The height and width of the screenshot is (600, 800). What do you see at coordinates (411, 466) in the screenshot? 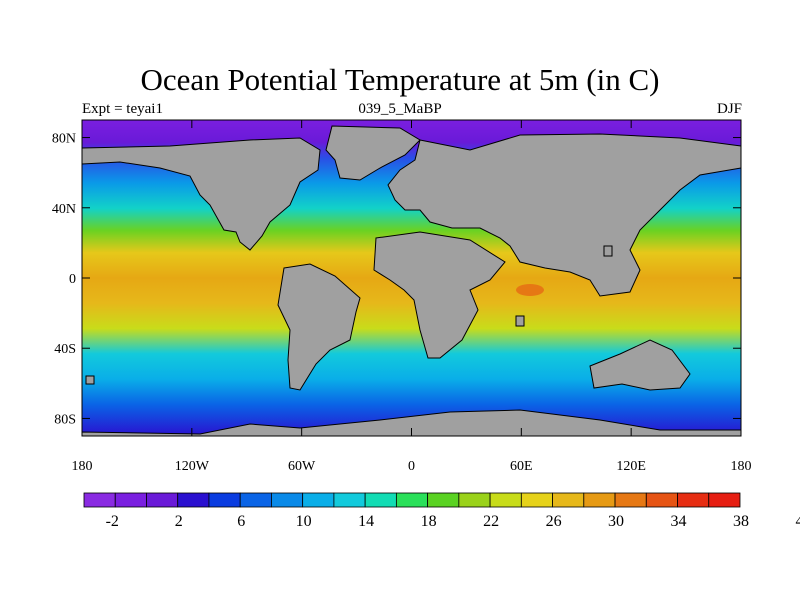
I see `lon-tick-label: 0` at bounding box center [411, 466].